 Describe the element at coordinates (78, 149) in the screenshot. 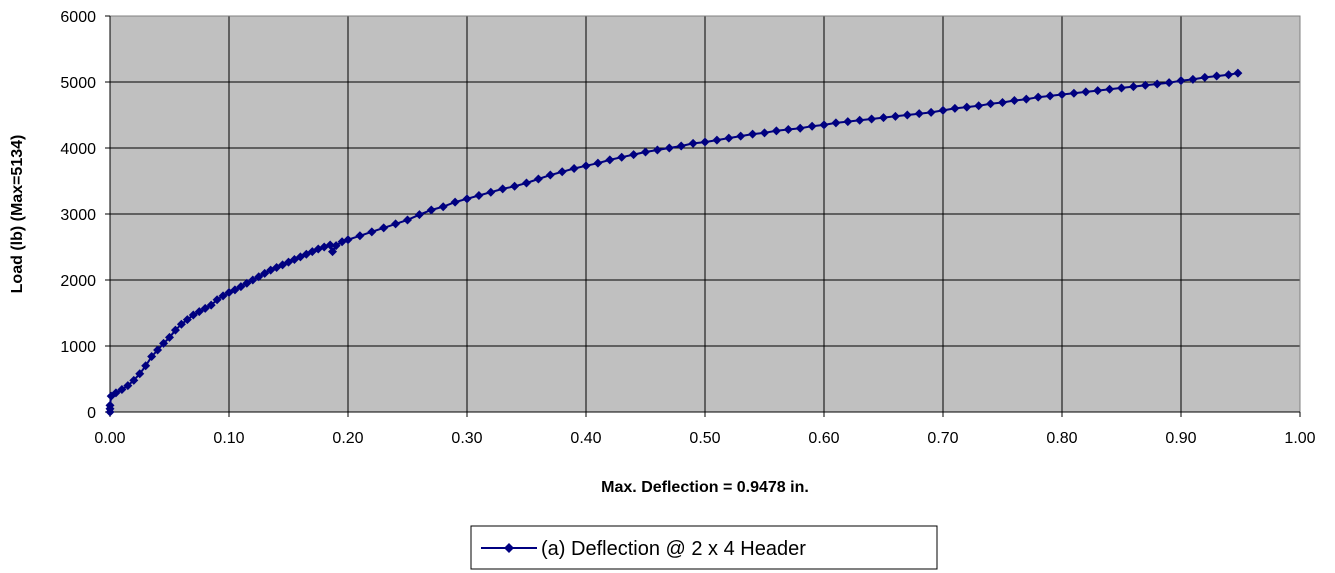

I see `y-tick-label: 4000` at that location.